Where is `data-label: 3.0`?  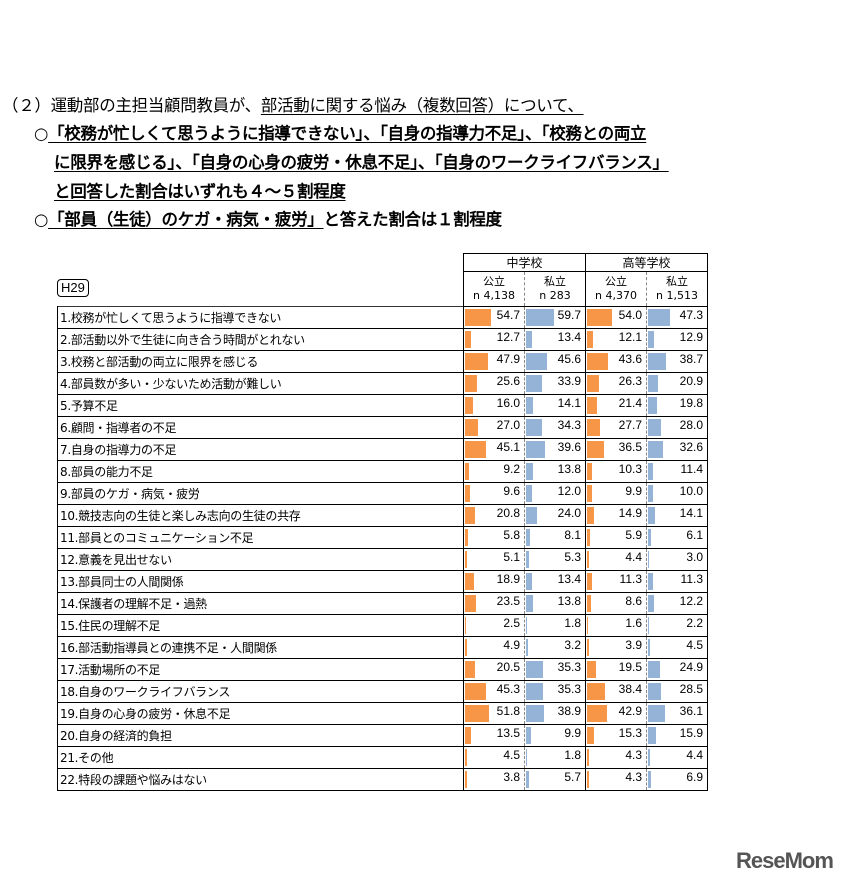
data-label: 3.0 is located at coordinates (694, 557).